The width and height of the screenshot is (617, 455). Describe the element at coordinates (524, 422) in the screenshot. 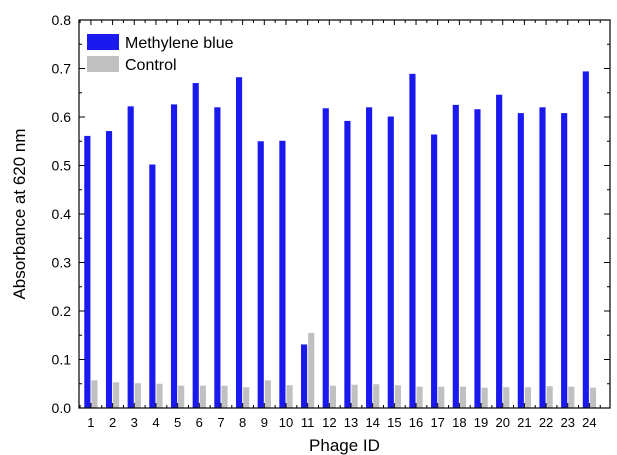

I see `x-tick-label-21: 21` at that location.